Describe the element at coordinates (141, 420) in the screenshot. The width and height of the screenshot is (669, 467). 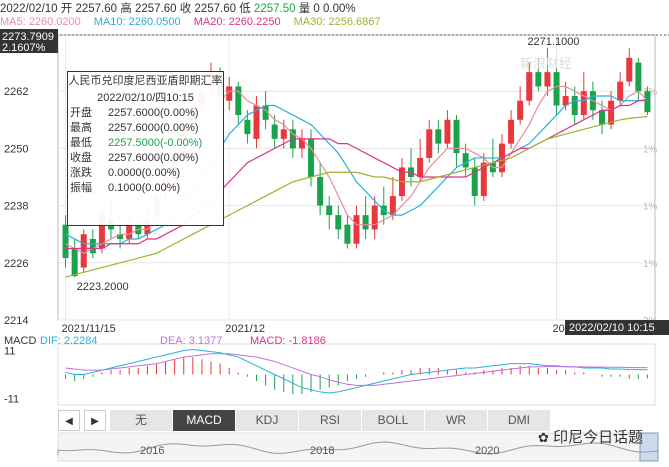
I see `tab-none: 无` at that location.